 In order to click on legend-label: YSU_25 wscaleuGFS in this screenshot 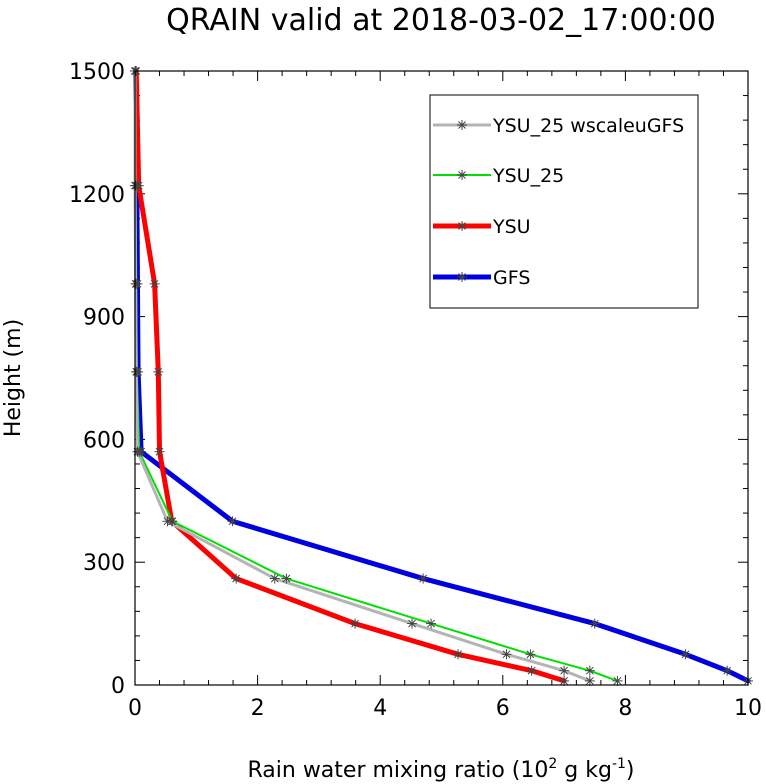, I will do `click(588, 126)`.